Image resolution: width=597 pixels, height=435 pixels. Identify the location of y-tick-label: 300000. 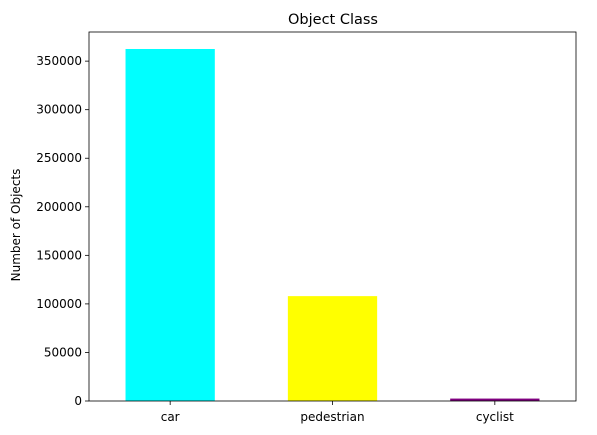
(59, 110).